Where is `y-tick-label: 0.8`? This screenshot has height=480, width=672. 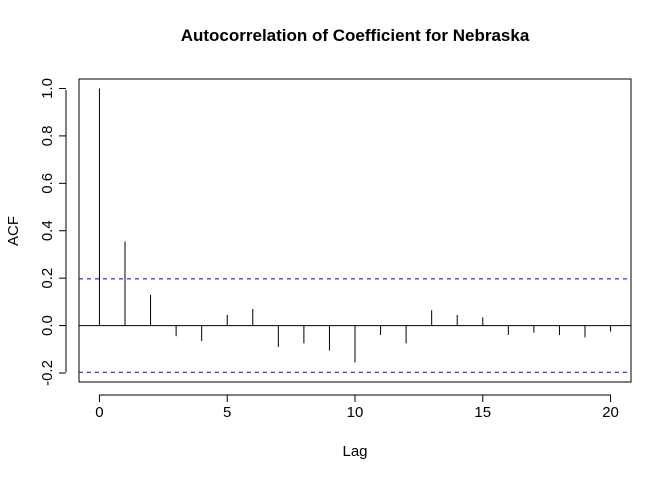 y-tick-label: 0.8 is located at coordinates (47, 135).